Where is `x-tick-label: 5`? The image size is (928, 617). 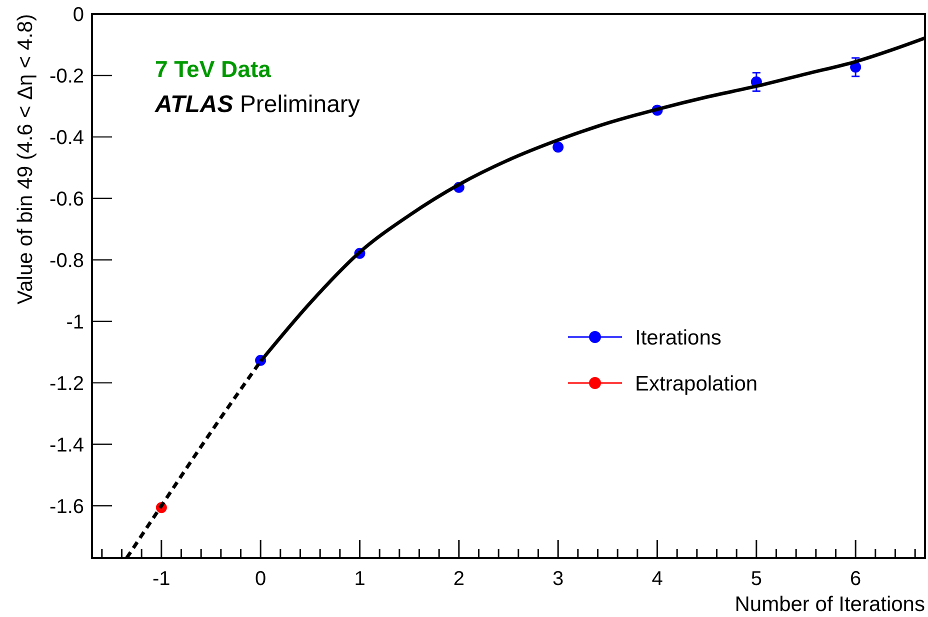 x-tick-label: 5 is located at coordinates (756, 579).